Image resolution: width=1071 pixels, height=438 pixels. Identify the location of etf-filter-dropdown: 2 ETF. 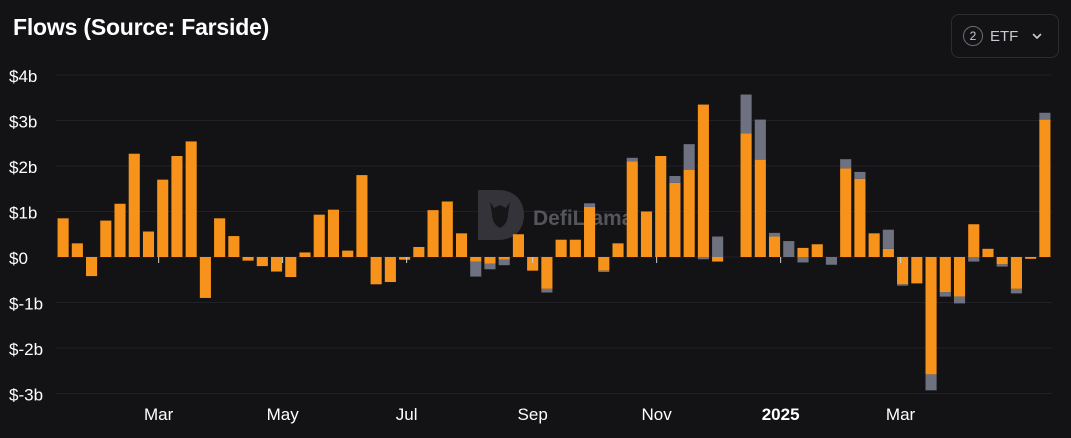
(1005, 36).